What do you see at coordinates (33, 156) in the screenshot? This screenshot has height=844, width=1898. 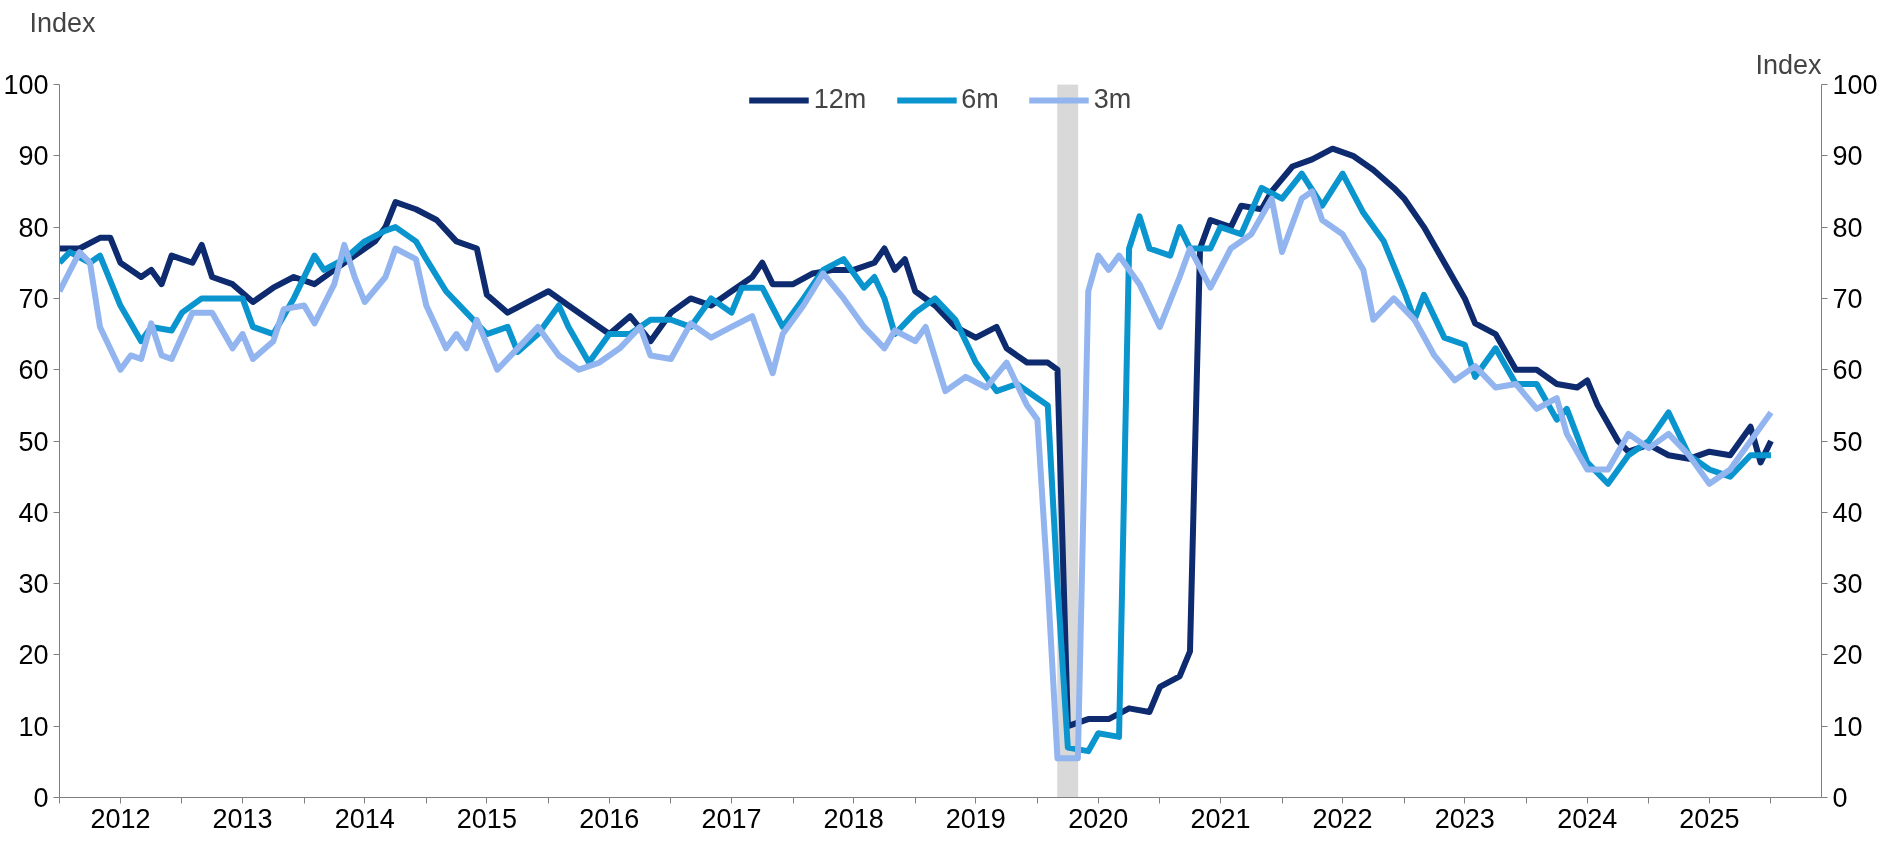 I see `y-tick-label: 90` at bounding box center [33, 156].